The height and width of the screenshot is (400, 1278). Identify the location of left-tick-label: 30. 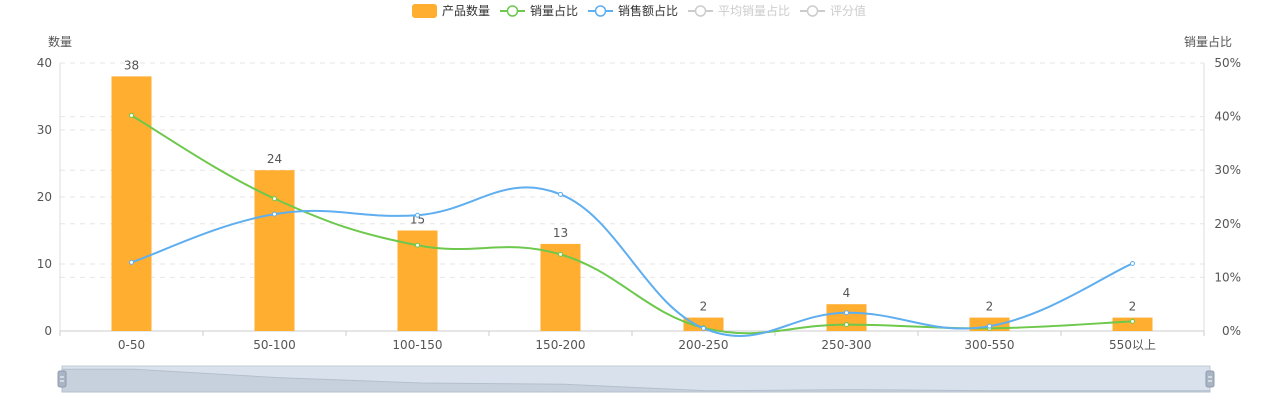
(44, 130).